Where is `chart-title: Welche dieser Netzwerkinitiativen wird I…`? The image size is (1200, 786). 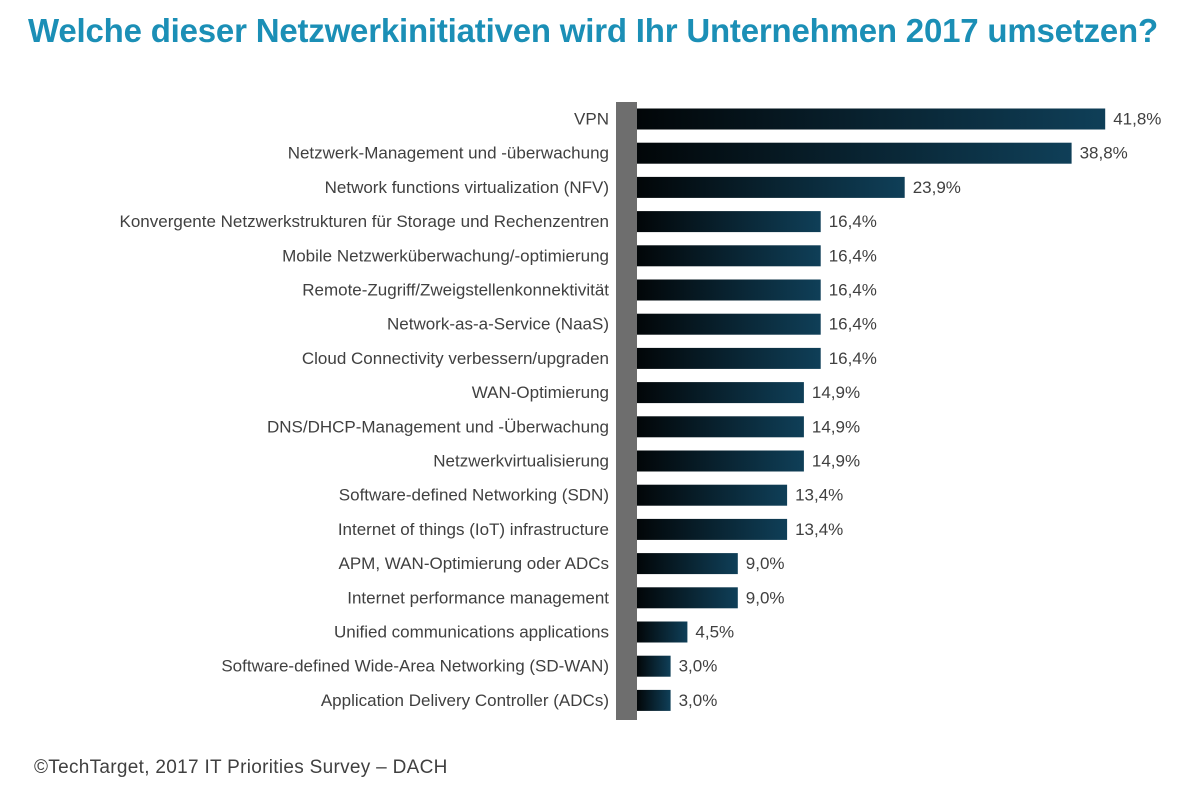
chart-title: Welche dieser Netzwerkinitiativen wird I… is located at coordinates (593, 30).